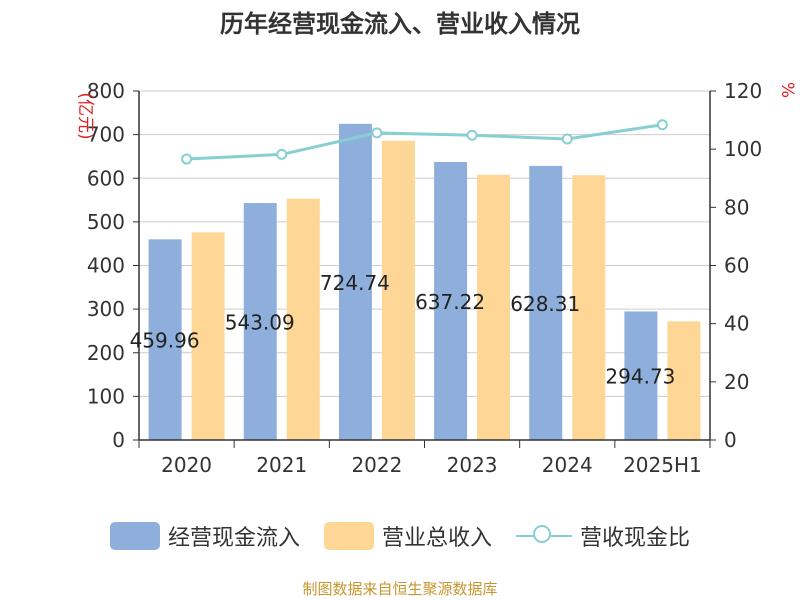 The image size is (800, 600). Describe the element at coordinates (348, 536) in the screenshot. I see `legend-swatch-revenue` at that location.